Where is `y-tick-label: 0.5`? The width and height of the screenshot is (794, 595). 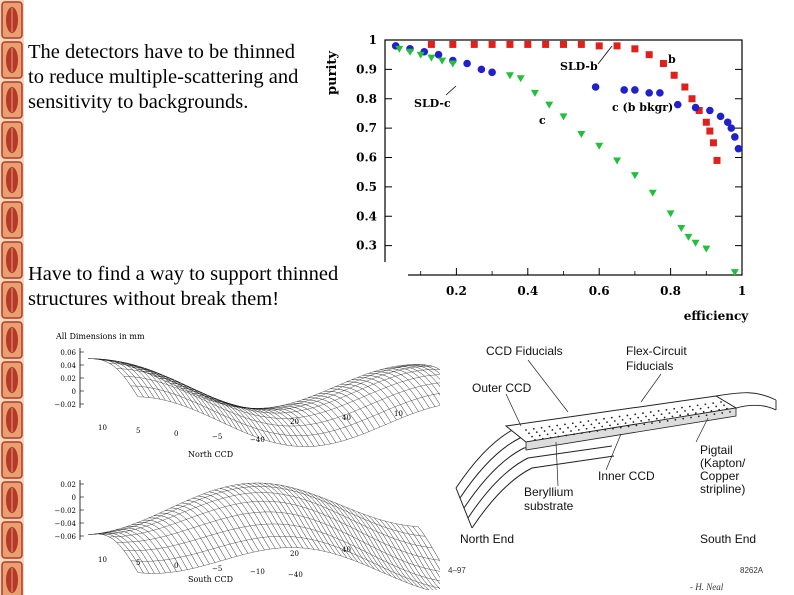 y-tick-label: 0.5 is located at coordinates (366, 187).